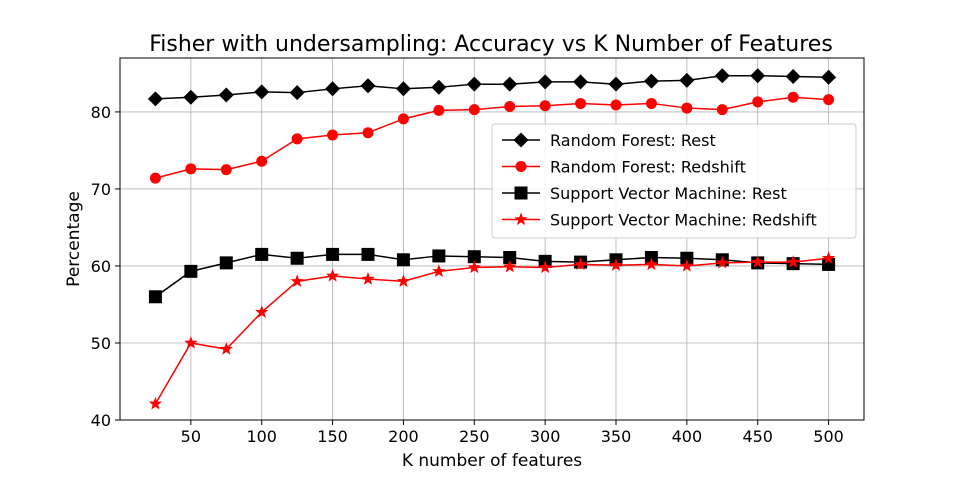  What do you see at coordinates (683, 220) in the screenshot?
I see `legend-label: Support Vector Machine: Redshift` at bounding box center [683, 220].